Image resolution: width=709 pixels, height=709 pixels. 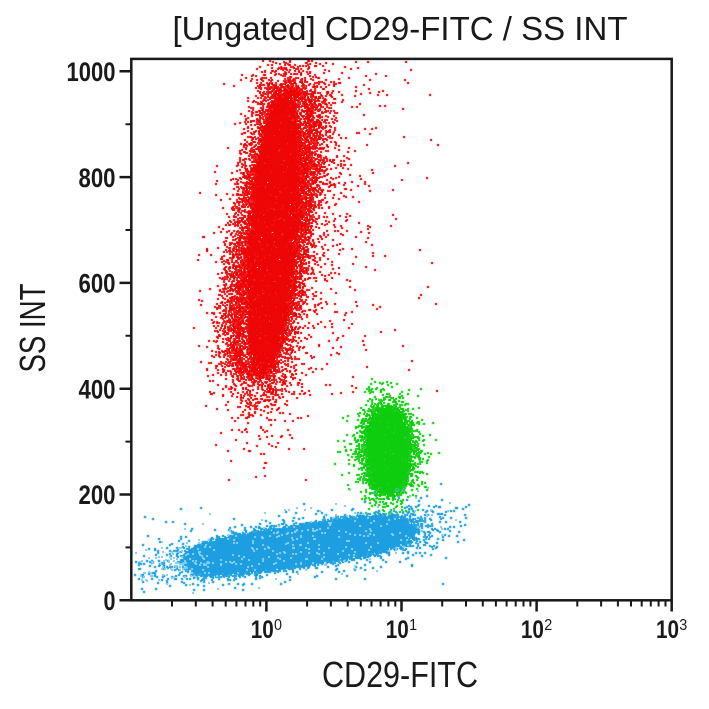 I want to click on svg-text: [Ungated] CD29-FITC / SS INT, so click(x=400, y=29).